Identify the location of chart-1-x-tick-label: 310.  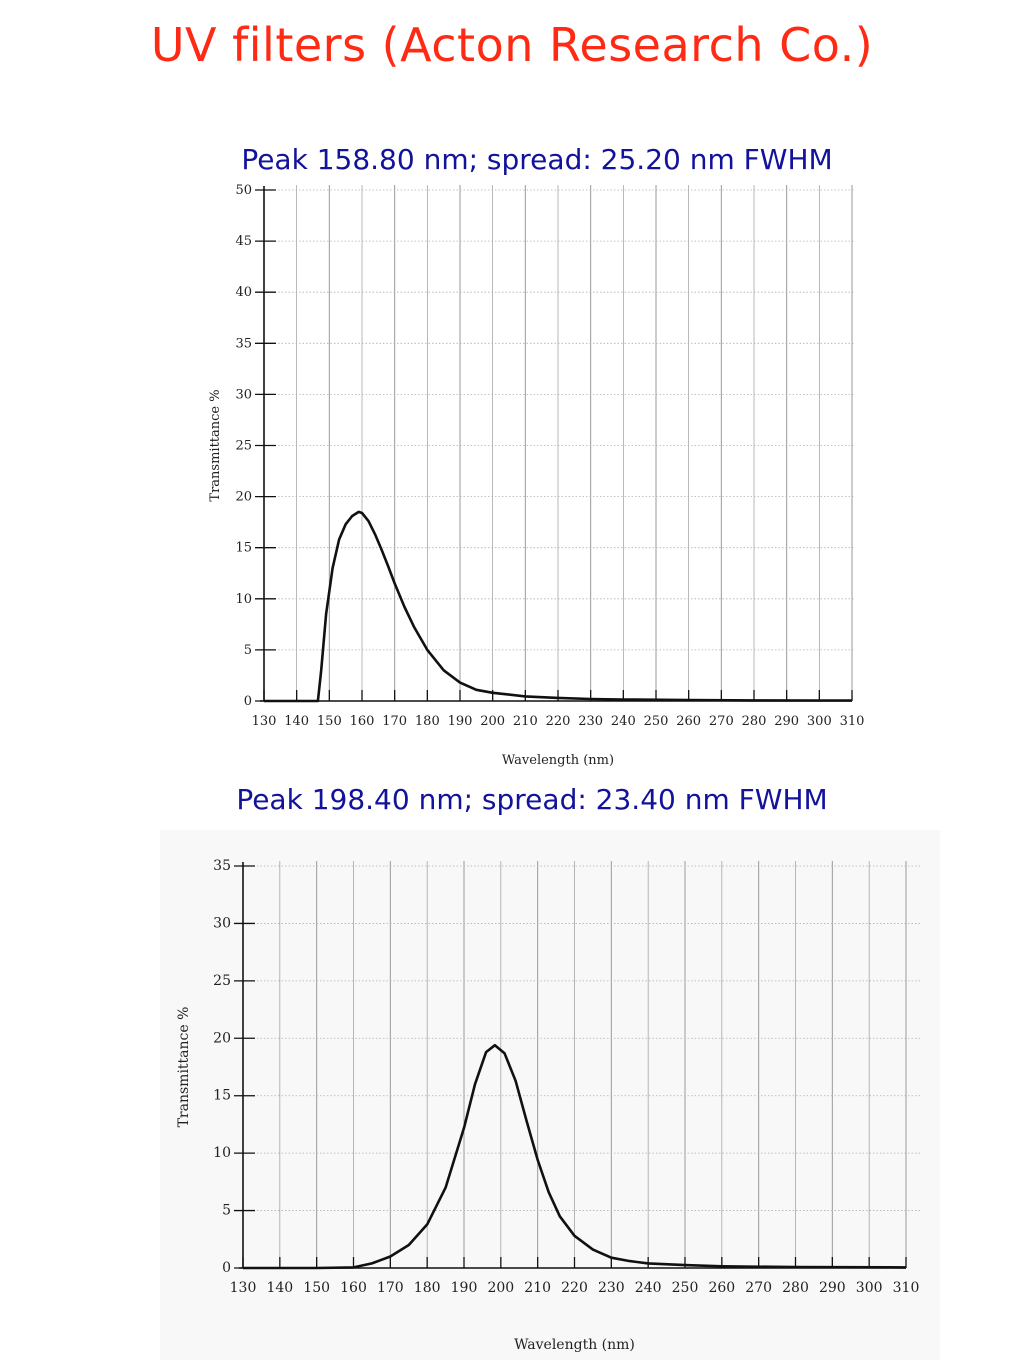
(852, 721).